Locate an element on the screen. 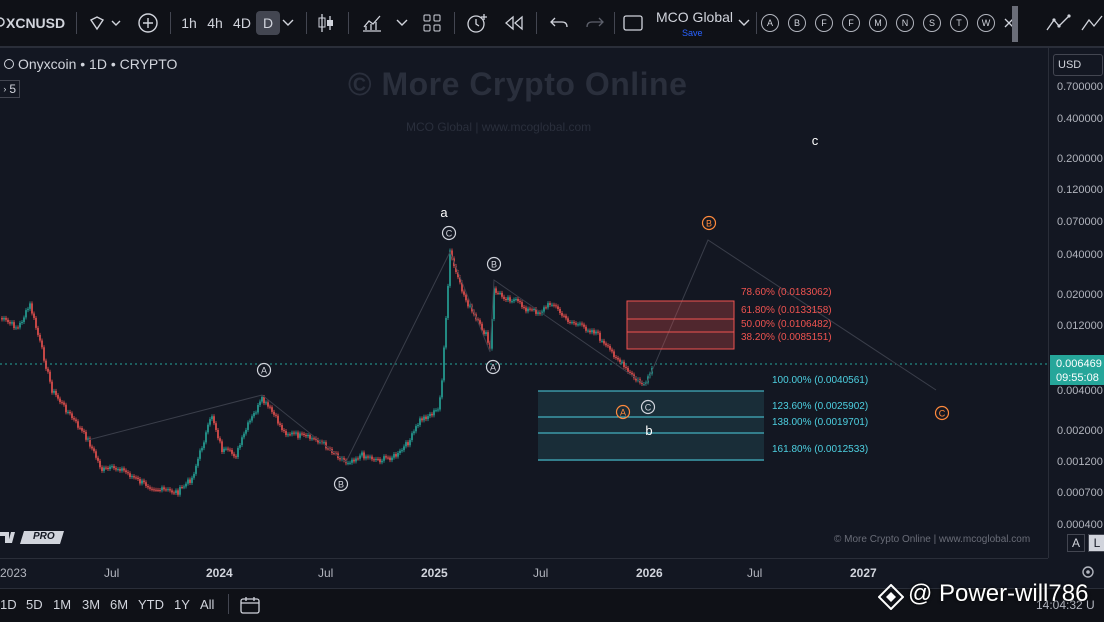 This screenshot has width=1104, height=622. range-all: All is located at coordinates (207, 604).